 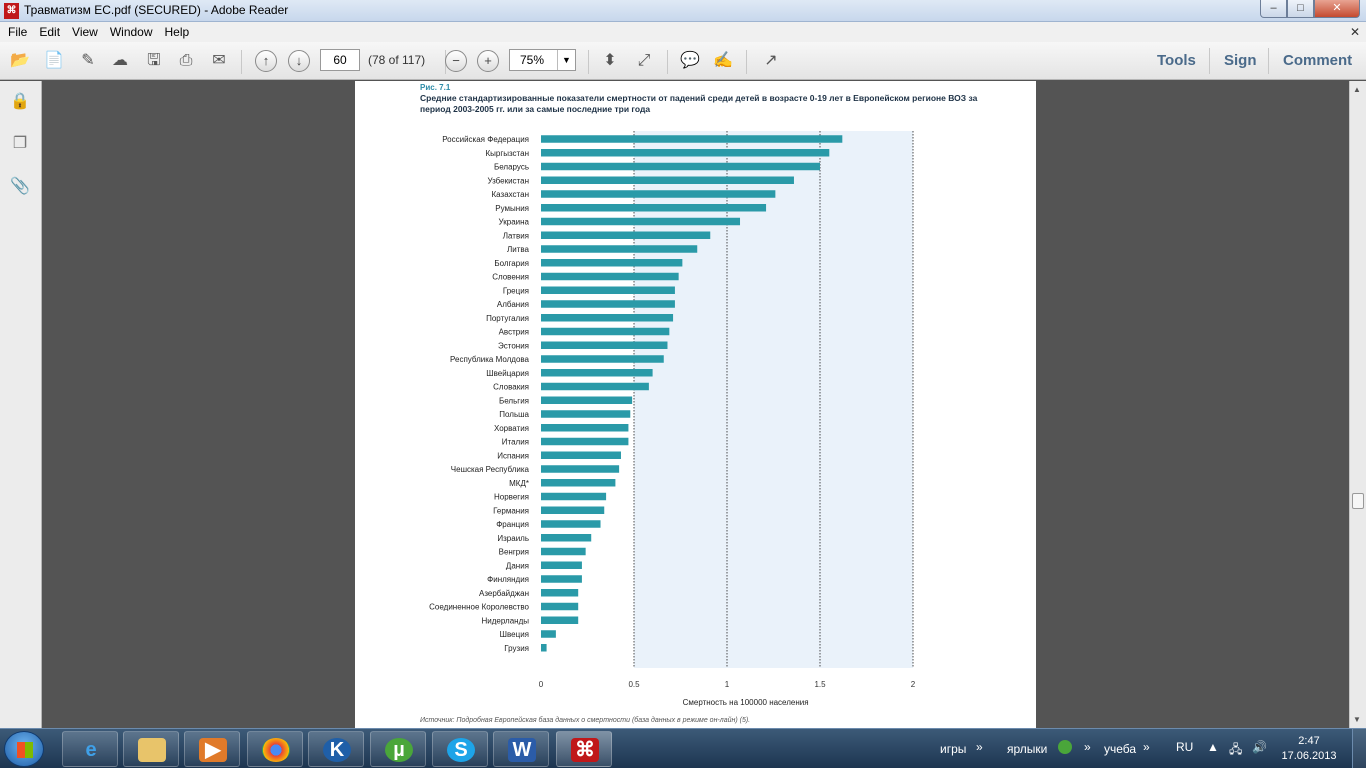 I want to click on adobe-reader-icon: ⌘, so click(x=585, y=750).